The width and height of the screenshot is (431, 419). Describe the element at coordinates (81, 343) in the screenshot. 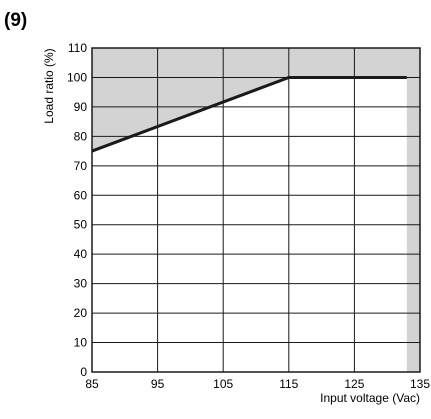

I see `y-tick-label: 10` at that location.